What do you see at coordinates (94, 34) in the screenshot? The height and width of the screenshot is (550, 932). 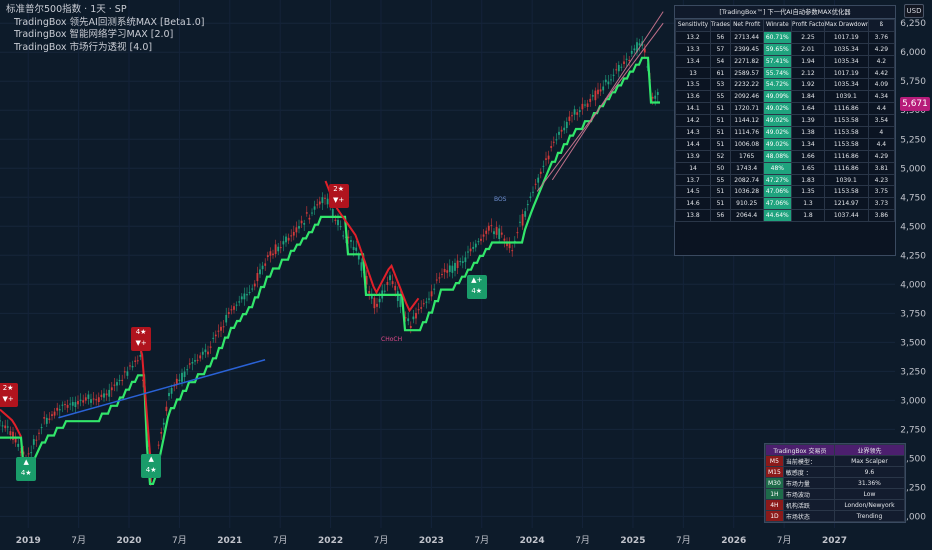 I see `indicator-2: TradingBox 智能网络学习MAX [2.0]` at bounding box center [94, 34].